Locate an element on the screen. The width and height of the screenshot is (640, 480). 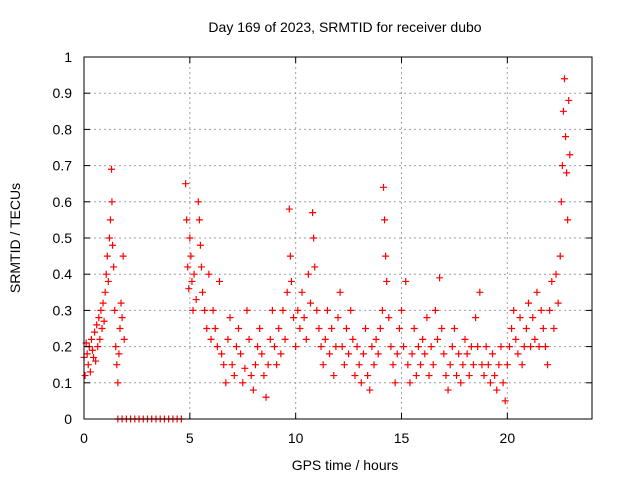
x-axis-title: GPS time / hours is located at coordinates (345, 465).